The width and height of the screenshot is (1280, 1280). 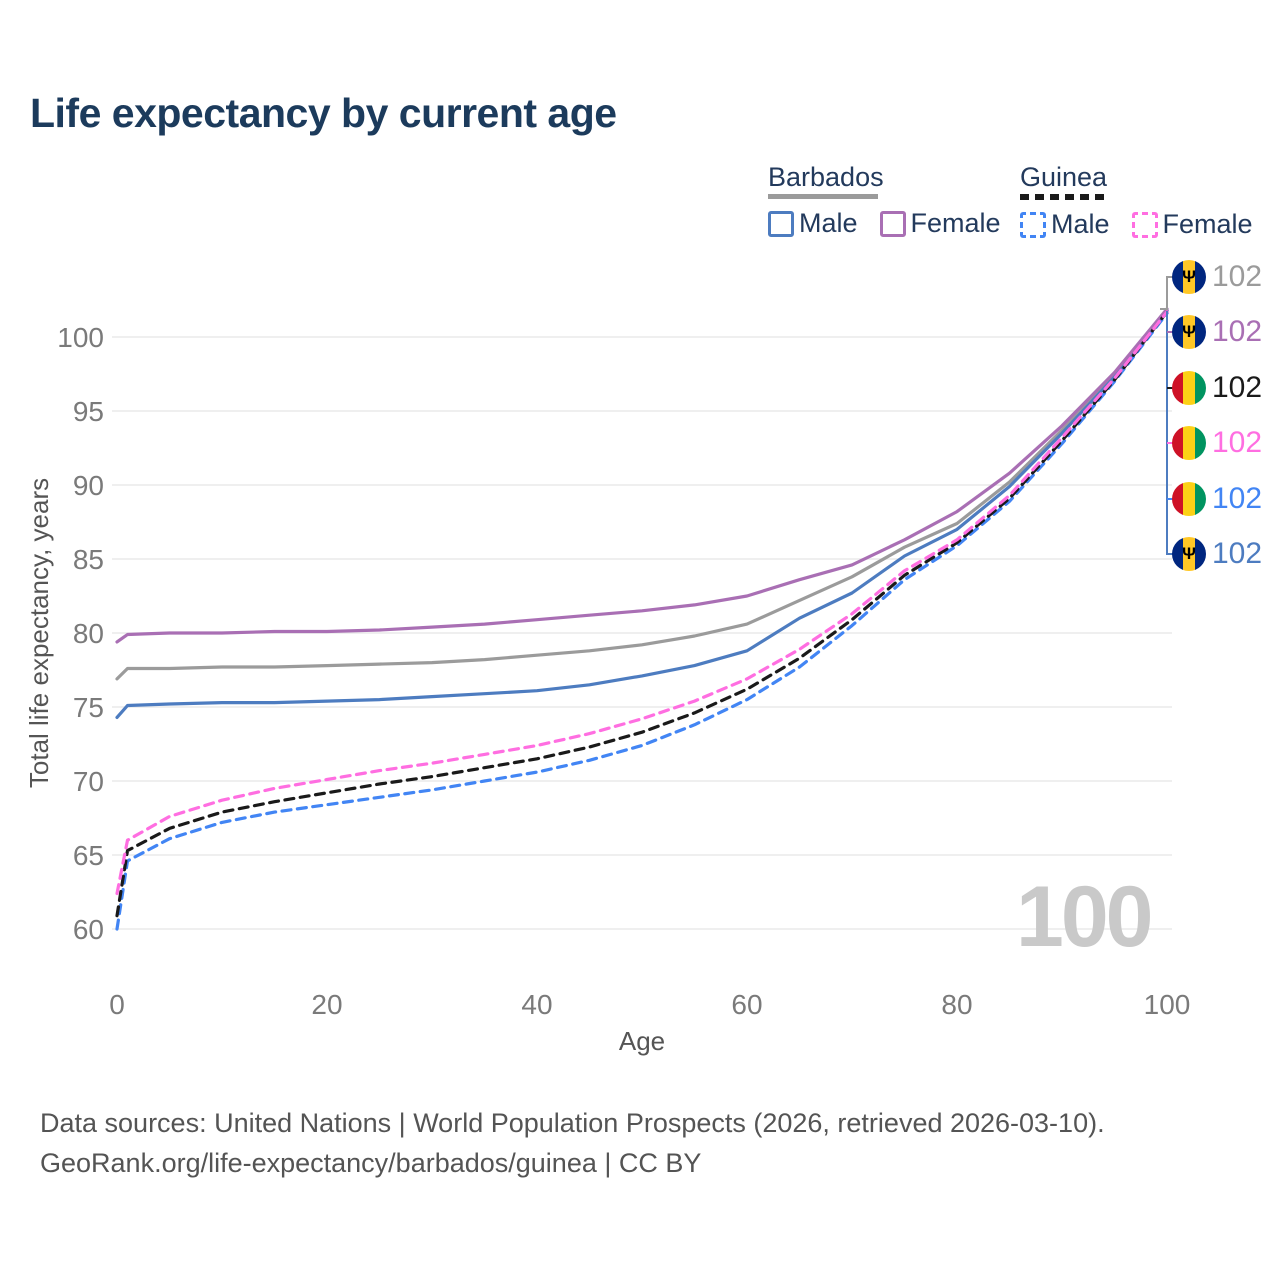 I want to click on legend-label-barbados-male: Male, so click(x=828, y=223).